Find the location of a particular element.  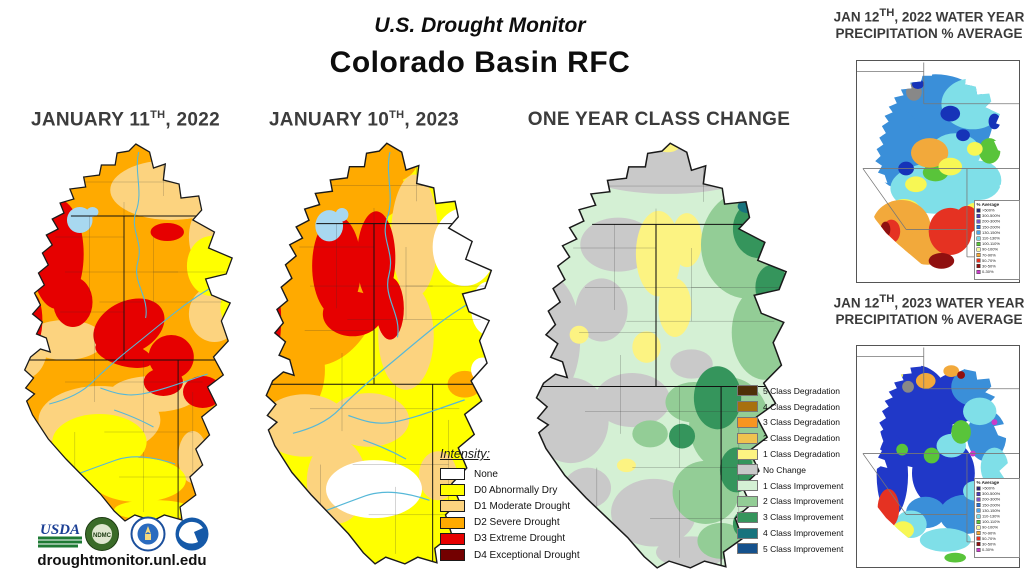

intensity-label: D2 Severe Drought is located at coordinates (517, 523).